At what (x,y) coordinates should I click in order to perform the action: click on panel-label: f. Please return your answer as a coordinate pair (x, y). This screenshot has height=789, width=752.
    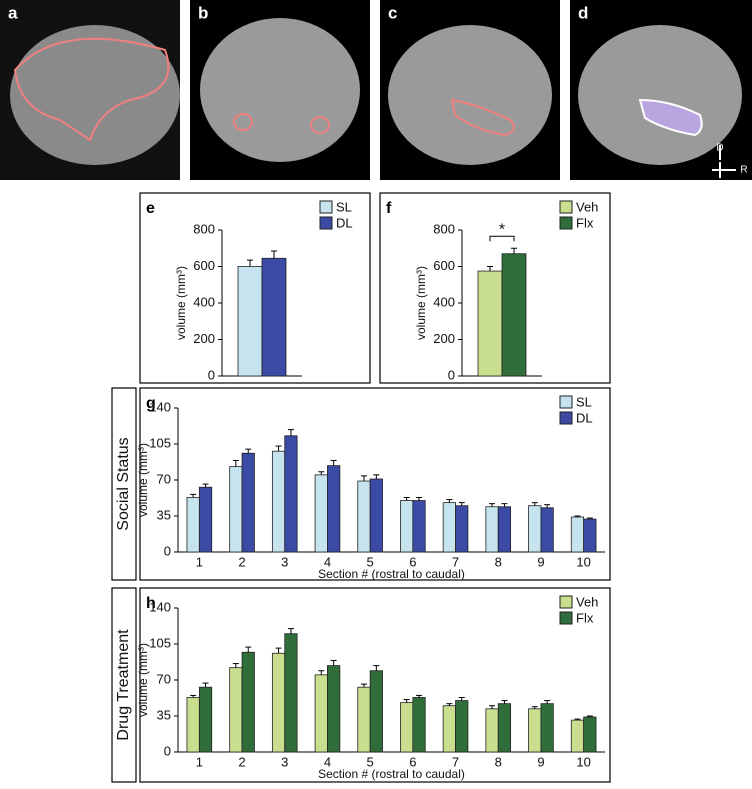
    Looking at the image, I should click on (389, 208).